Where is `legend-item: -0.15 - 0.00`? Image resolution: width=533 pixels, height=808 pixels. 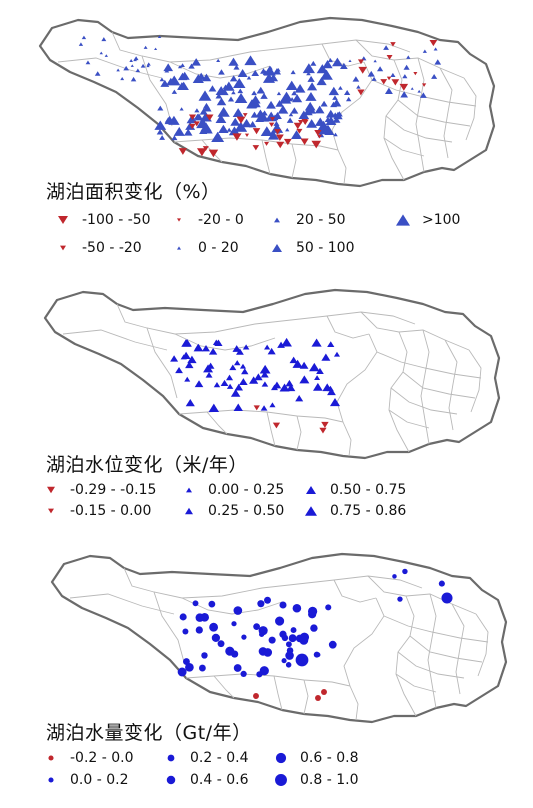
legend-item: -0.15 - 0.00 is located at coordinates (95, 511).